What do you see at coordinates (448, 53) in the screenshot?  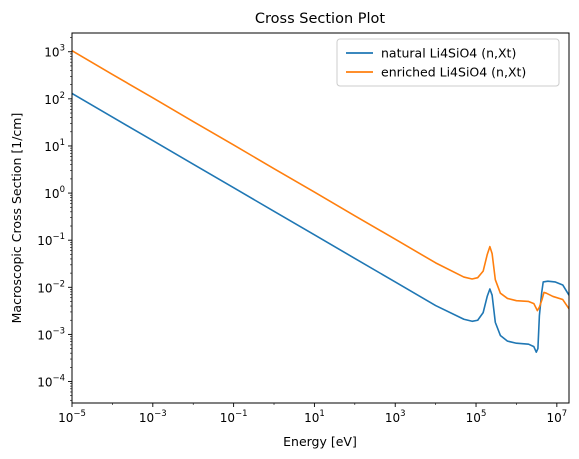 I see `legend-label-0: natural Li4SiO4 (n,Xt)` at bounding box center [448, 53].